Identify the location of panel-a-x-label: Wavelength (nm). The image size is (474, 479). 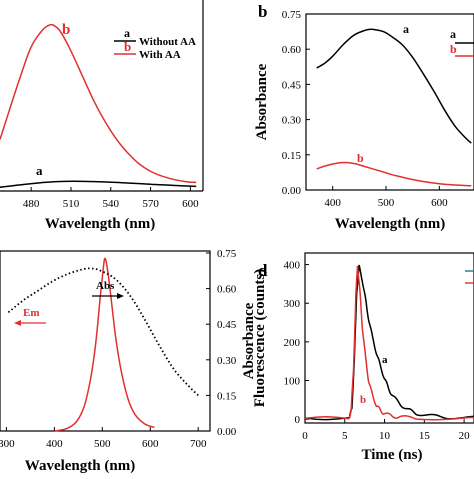
(100, 224).